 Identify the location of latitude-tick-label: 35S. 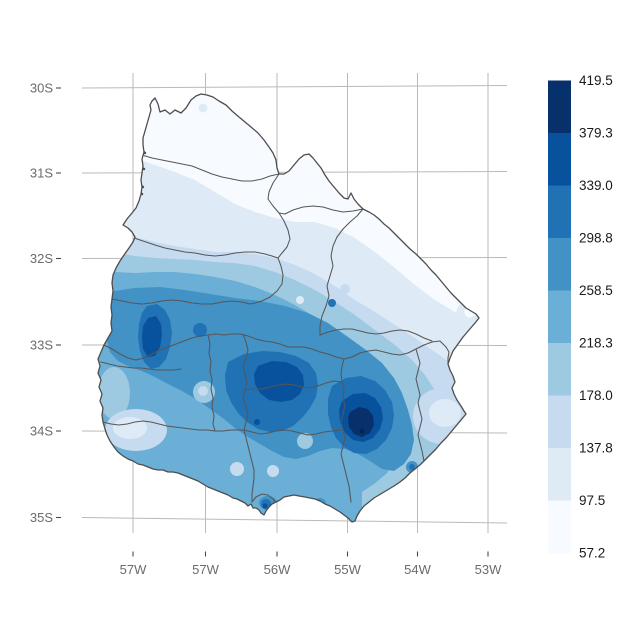
(41, 517).